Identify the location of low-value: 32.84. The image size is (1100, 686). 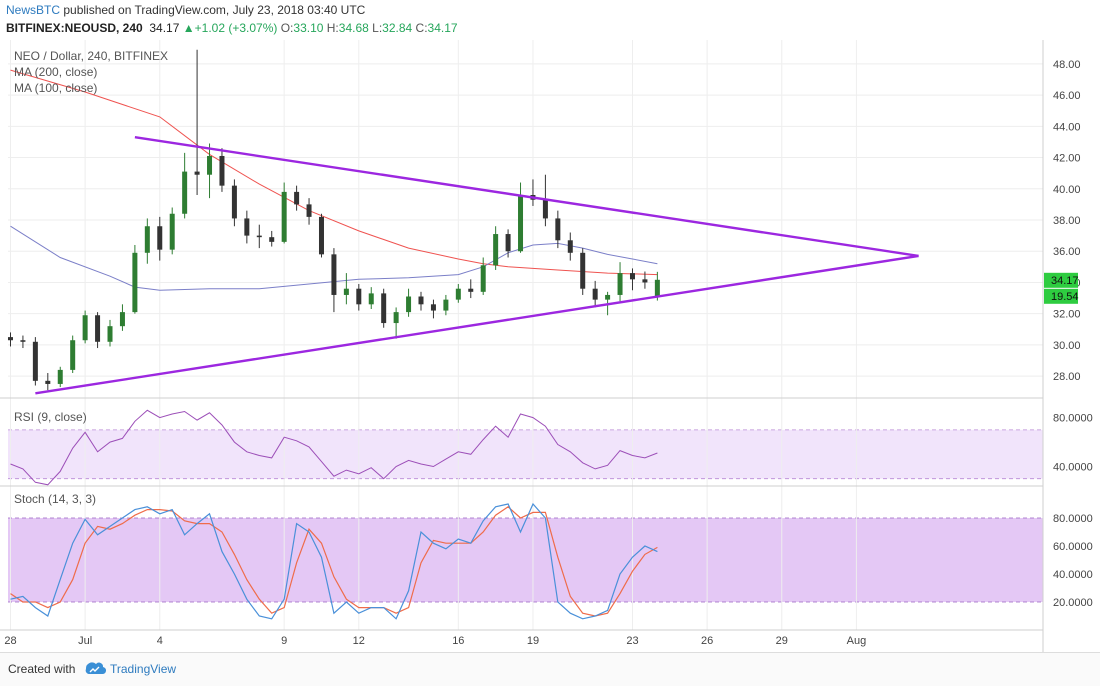
(397, 28).